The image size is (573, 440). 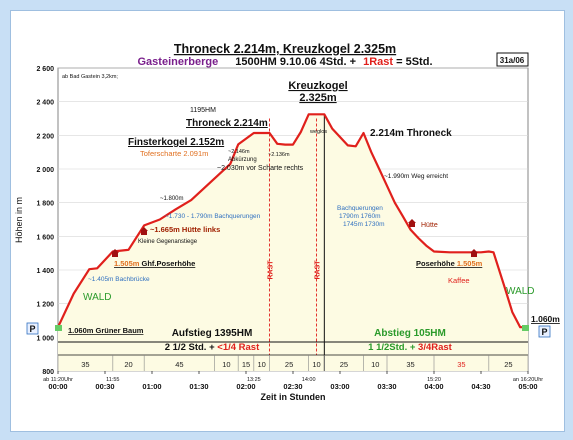 What do you see at coordinates (112, 380) in the screenshot?
I see `x-tick-clock-label: 11:55` at bounding box center [112, 380].